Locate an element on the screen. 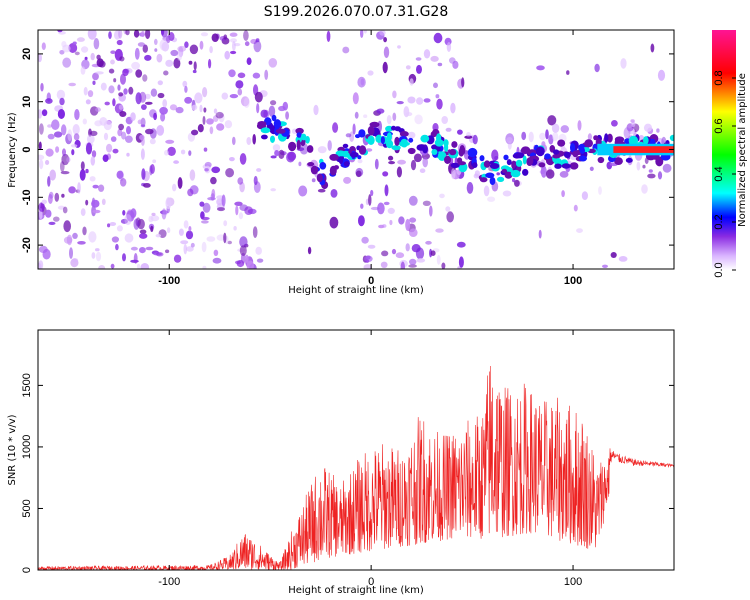  y-tick-label: -20 is located at coordinates (27, 245).